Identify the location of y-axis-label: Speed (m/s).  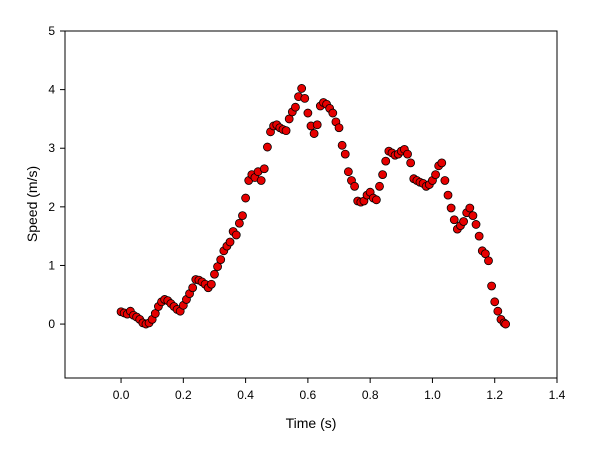
(32, 204).